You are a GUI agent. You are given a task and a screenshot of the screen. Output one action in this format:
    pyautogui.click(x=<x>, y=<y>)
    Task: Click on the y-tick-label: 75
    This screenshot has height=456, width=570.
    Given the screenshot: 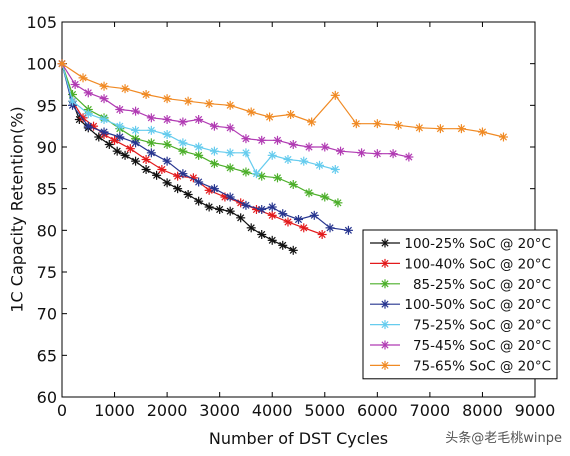 What is the action you would take?
    pyautogui.click(x=47, y=272)
    